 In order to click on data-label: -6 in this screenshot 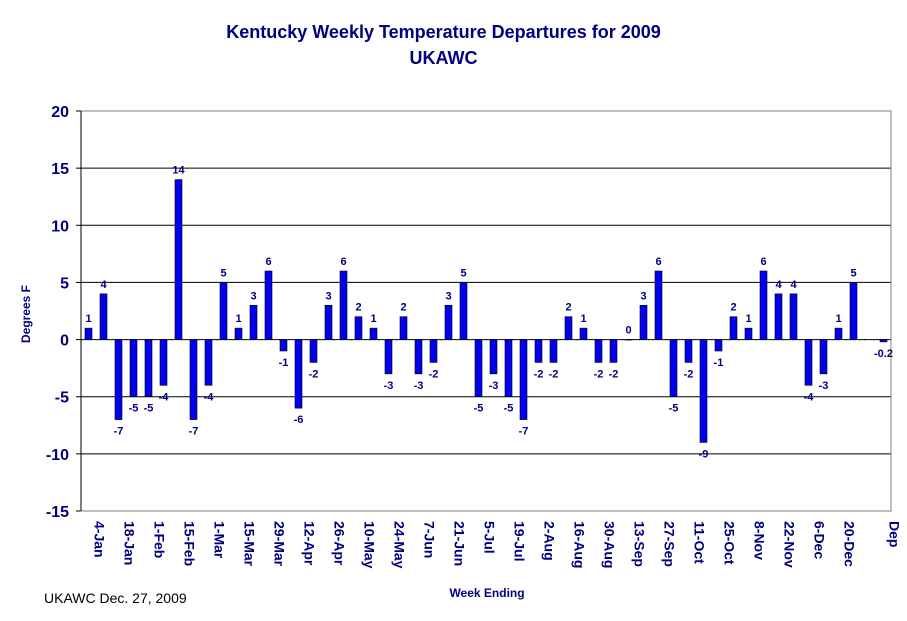, I will do `click(299, 420)`.